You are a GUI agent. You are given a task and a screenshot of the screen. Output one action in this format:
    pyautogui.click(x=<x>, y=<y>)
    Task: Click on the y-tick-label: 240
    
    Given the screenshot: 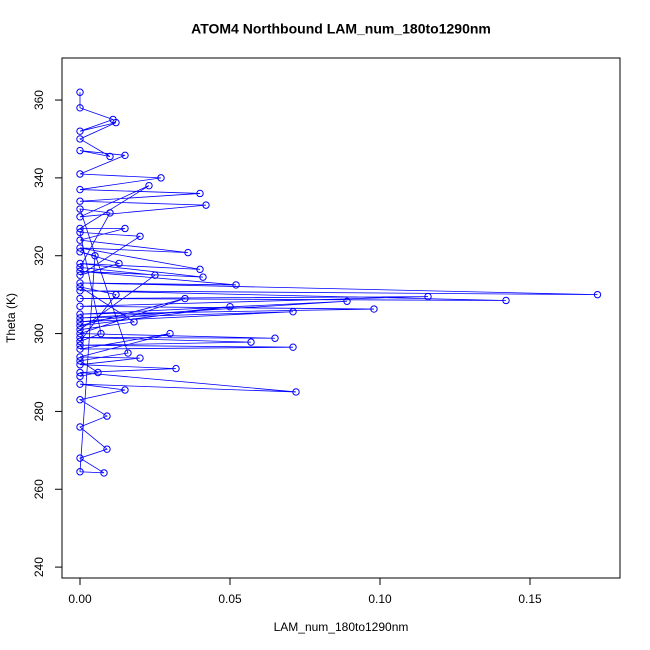 What is the action you would take?
    pyautogui.click(x=39, y=567)
    